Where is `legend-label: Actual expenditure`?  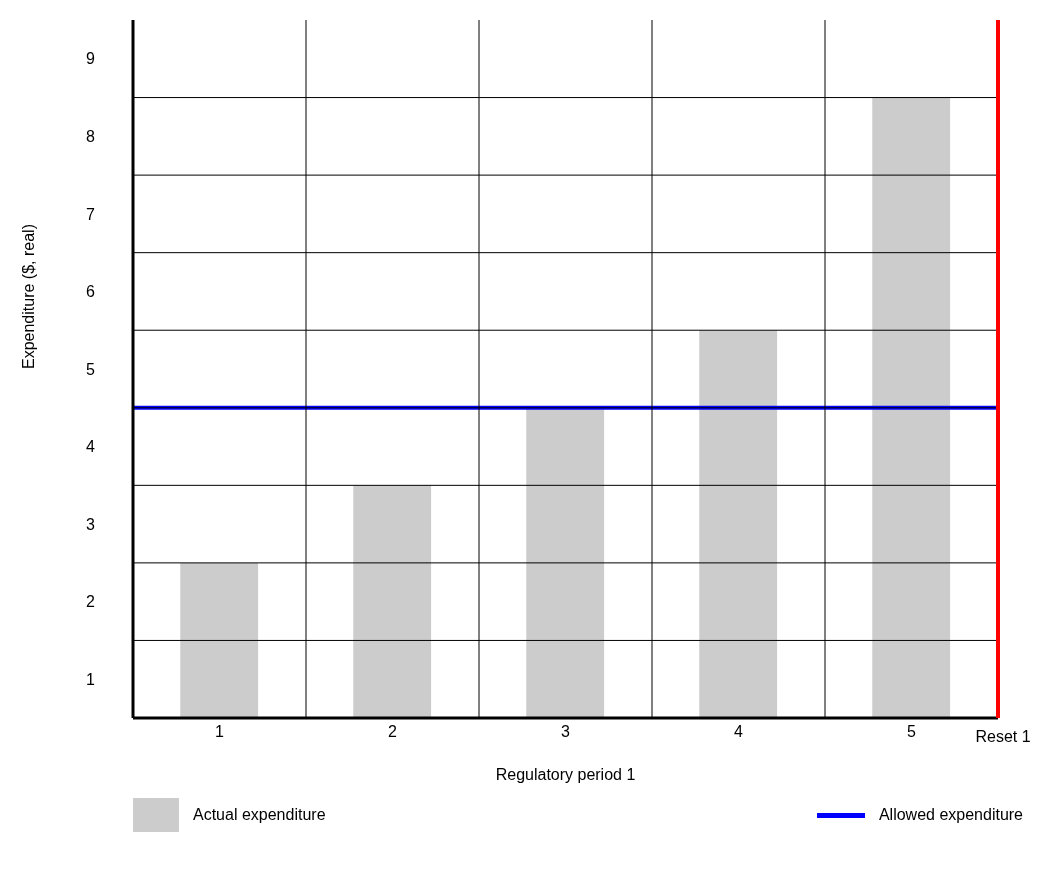 legend-label: Actual expenditure is located at coordinates (259, 815).